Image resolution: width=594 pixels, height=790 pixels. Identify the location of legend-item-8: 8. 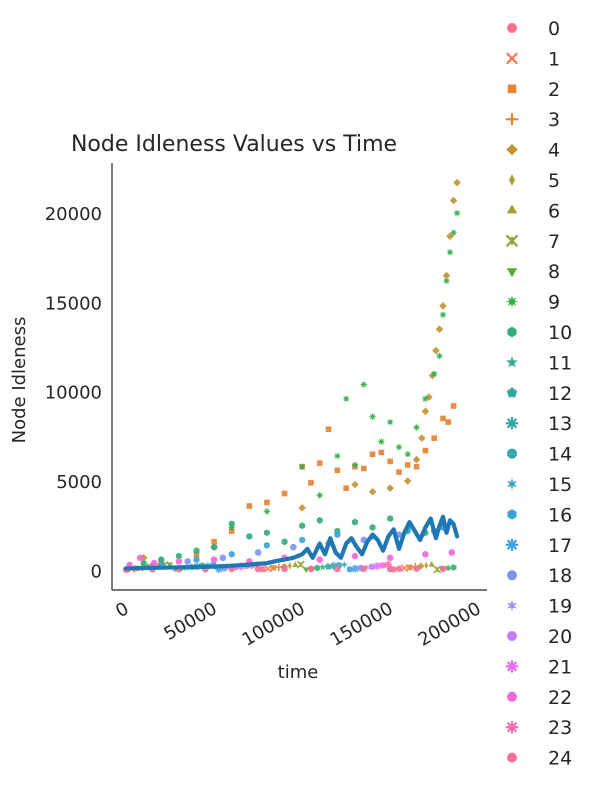
(533, 272).